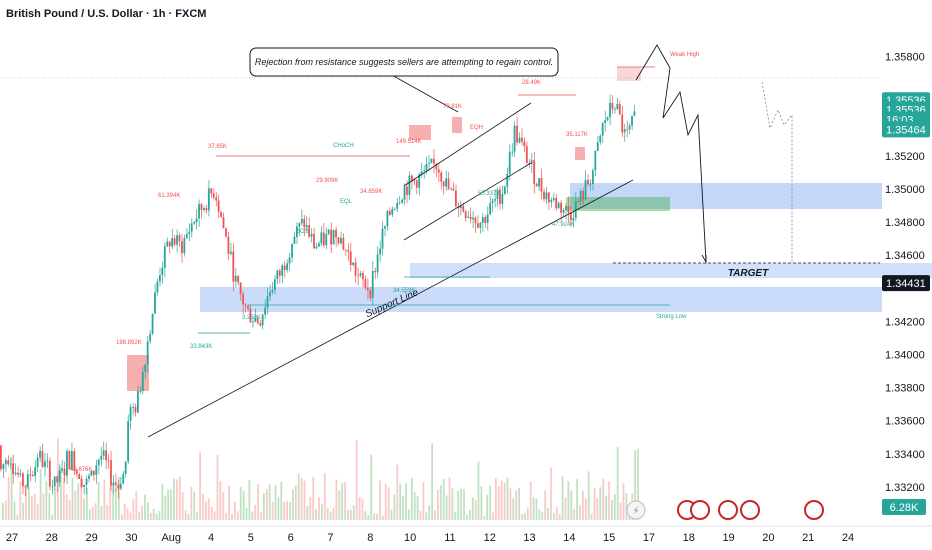  I want to click on flash-icon-glyph: ⚡, so click(635, 511).